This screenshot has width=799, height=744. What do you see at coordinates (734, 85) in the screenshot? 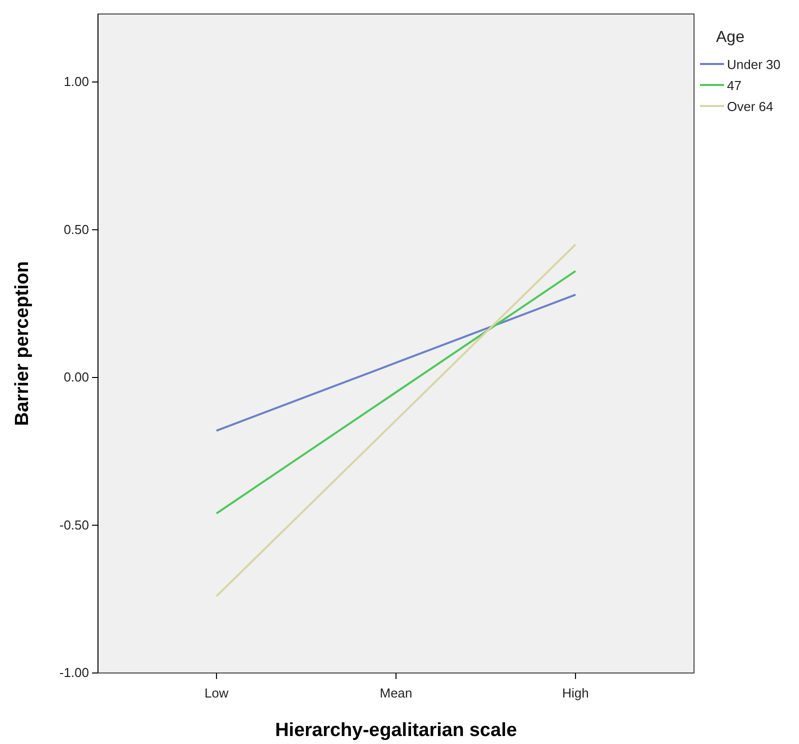
I see `legend-label: 47` at bounding box center [734, 85].